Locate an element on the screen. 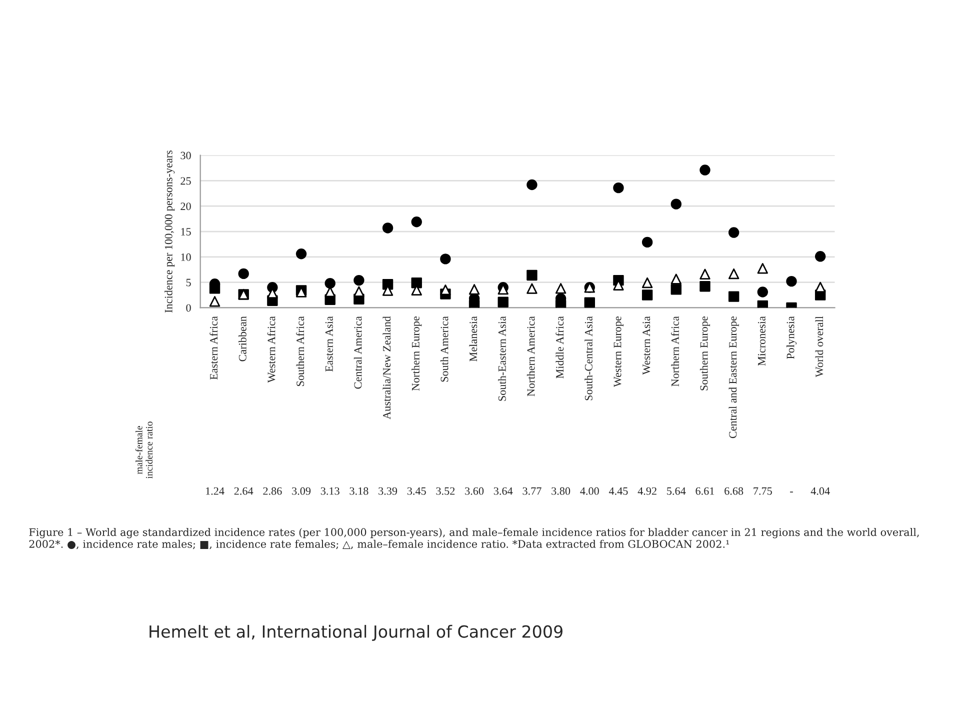  y-axis-title: Incidence per 100,000 persons-years is located at coordinates (169, 231).